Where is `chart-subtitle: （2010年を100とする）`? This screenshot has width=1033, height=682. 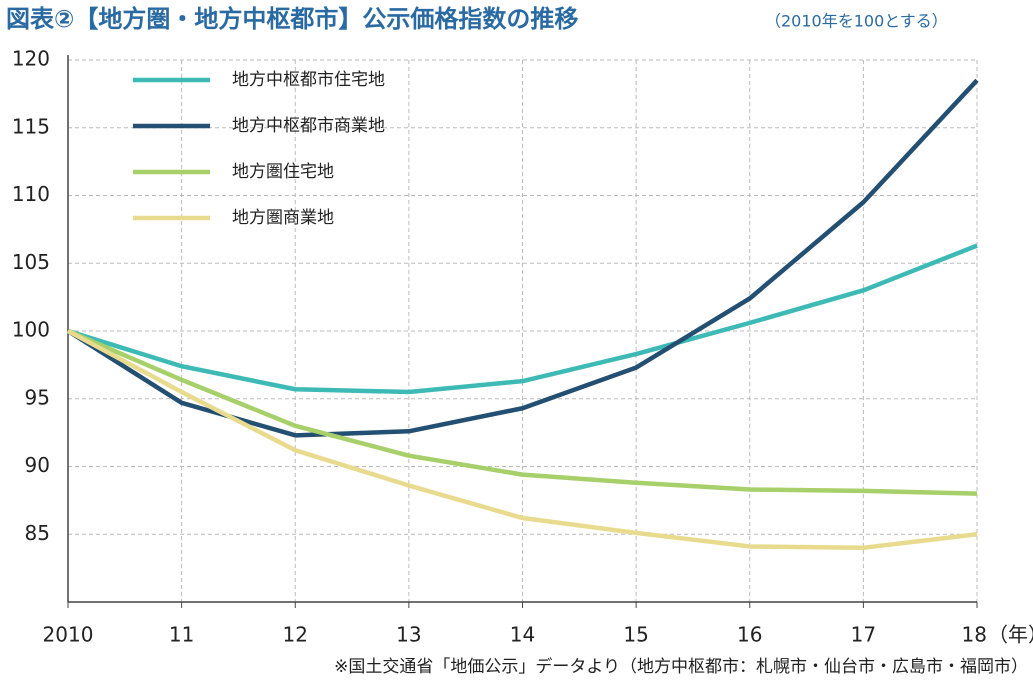 chart-subtitle: （2010年を100とする） is located at coordinates (856, 21).